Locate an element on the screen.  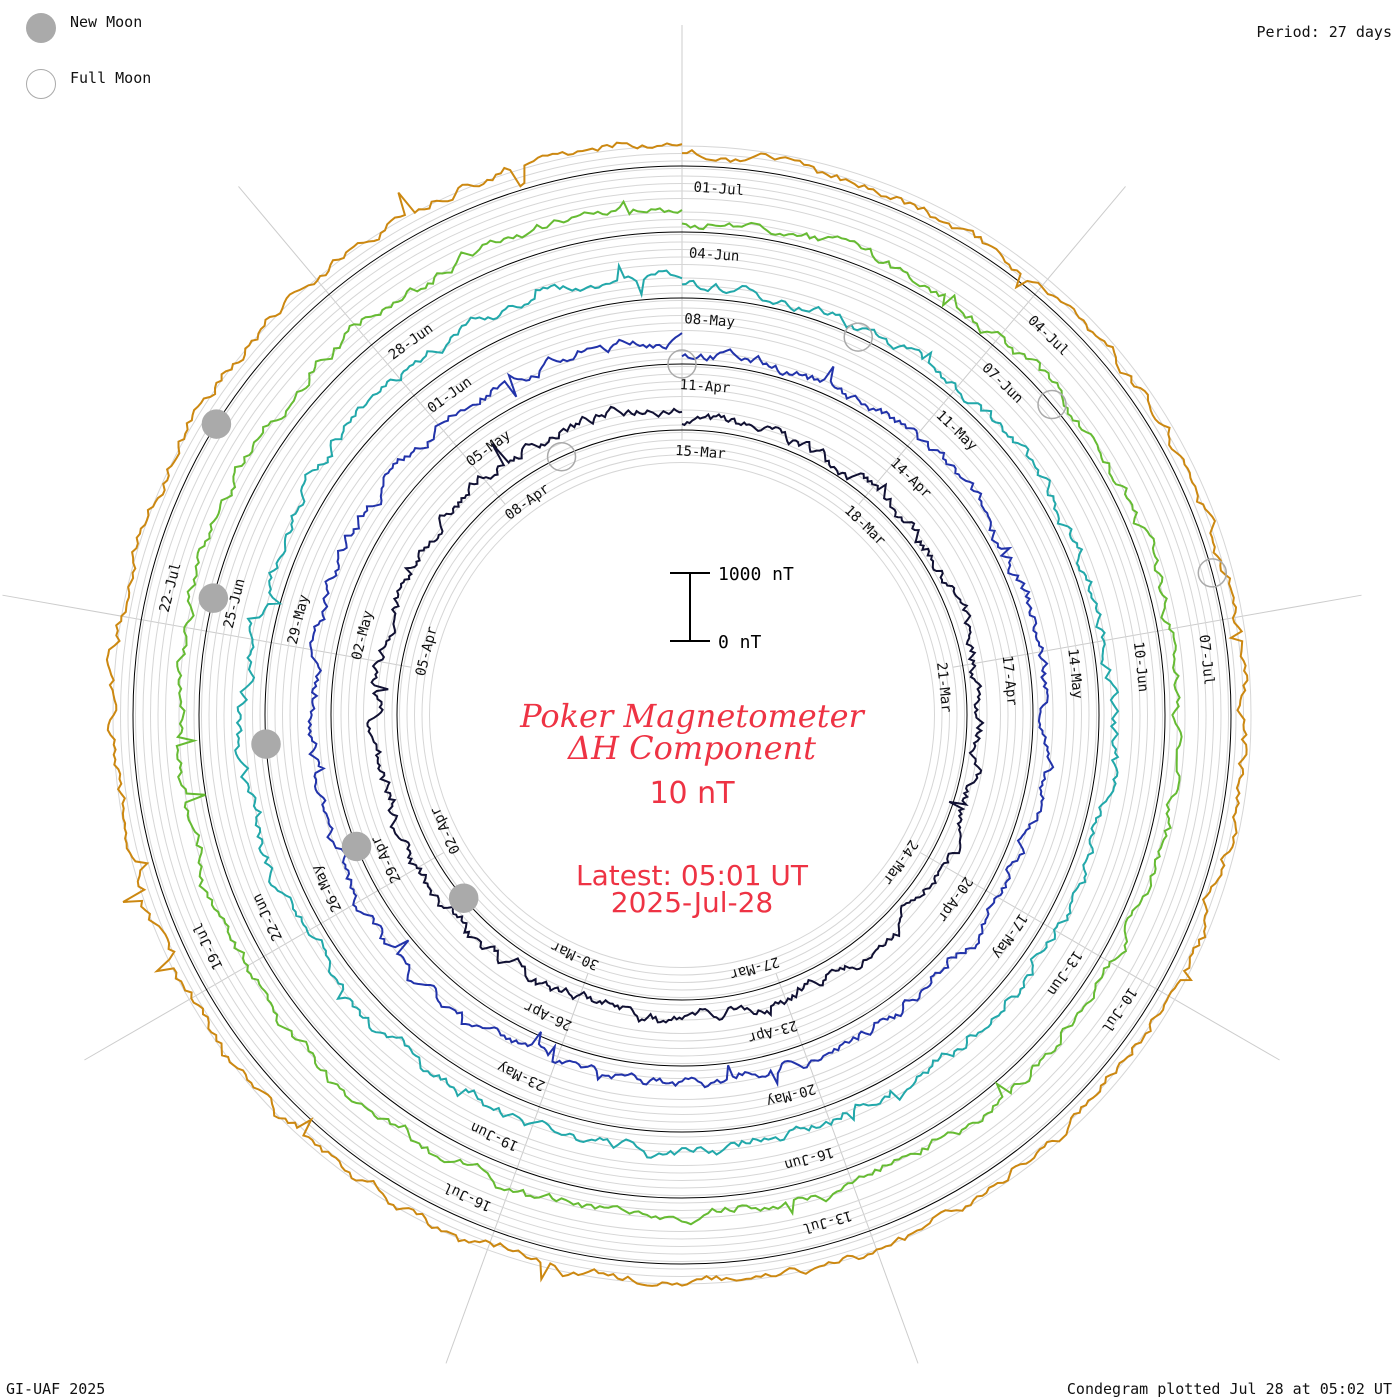
scale-value: 10 nT is located at coordinates (692, 793).